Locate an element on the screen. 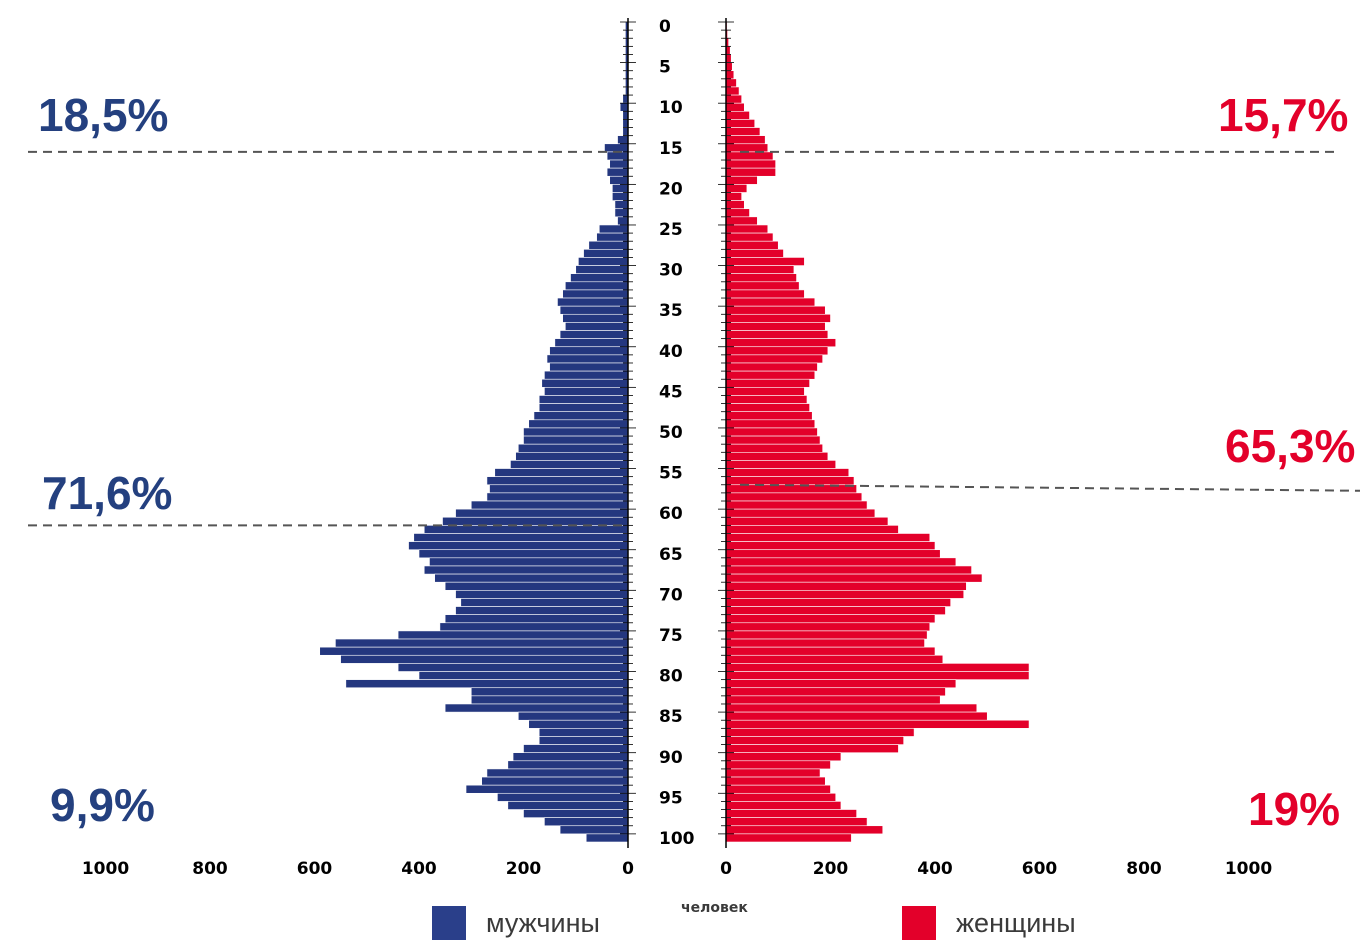  age-tick-label: 15 is located at coordinates (671, 149).